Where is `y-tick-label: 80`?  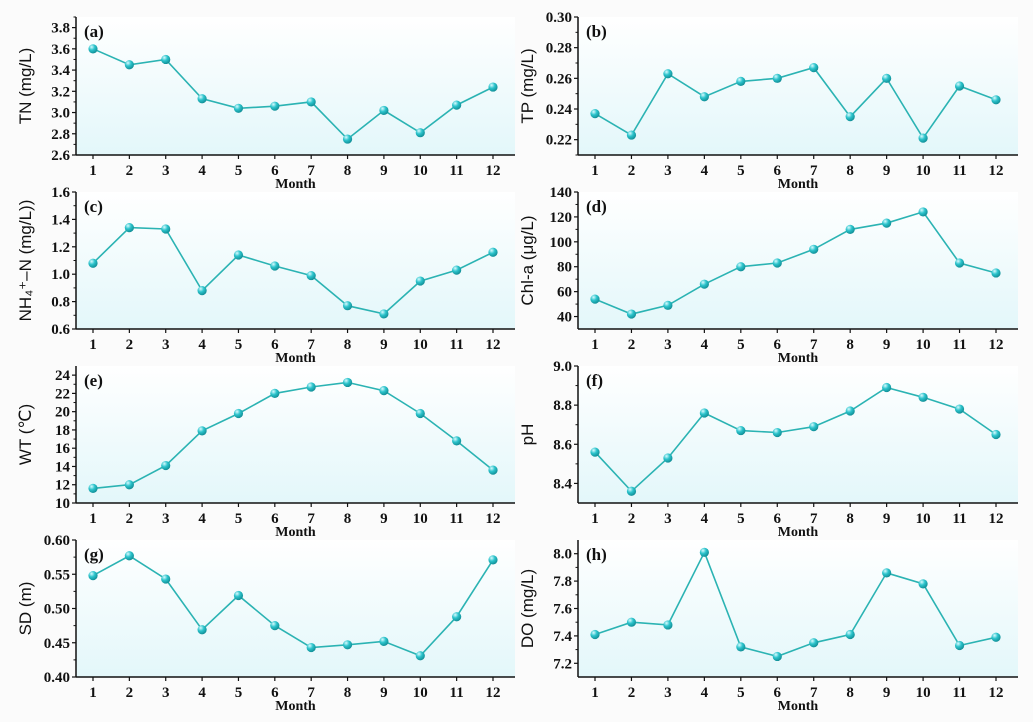 y-tick-label: 80 is located at coordinates (564, 268).